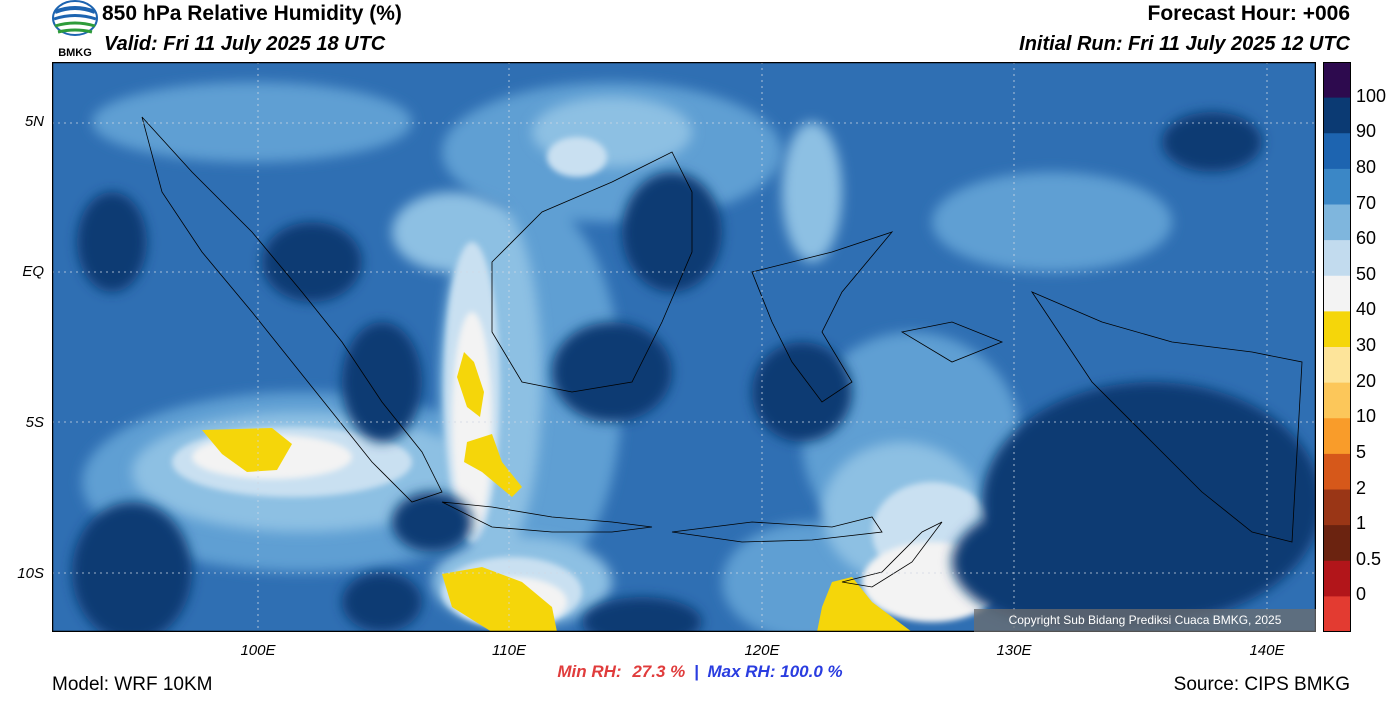 This screenshot has width=1400, height=709. Describe the element at coordinates (1366, 166) in the screenshot. I see `colorbar-label: 80` at that location.